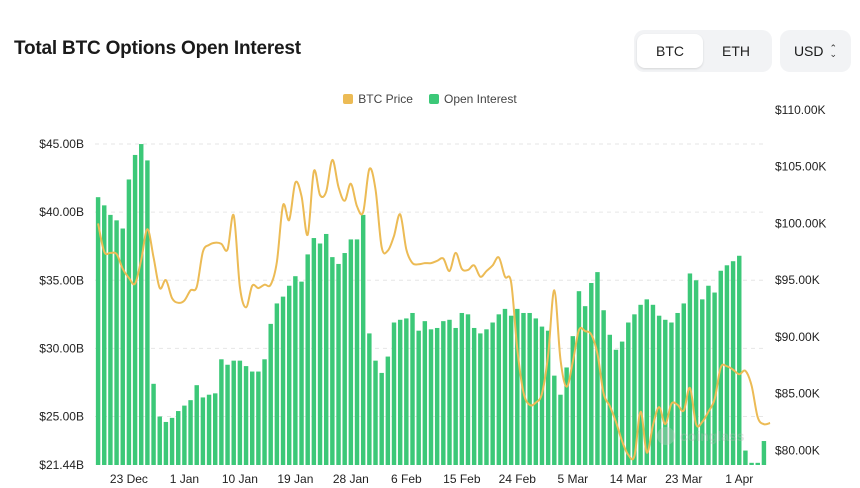 The height and width of the screenshot is (488, 860). Describe the element at coordinates (670, 51) in the screenshot. I see `btc-toggle-button: BTC` at that location.